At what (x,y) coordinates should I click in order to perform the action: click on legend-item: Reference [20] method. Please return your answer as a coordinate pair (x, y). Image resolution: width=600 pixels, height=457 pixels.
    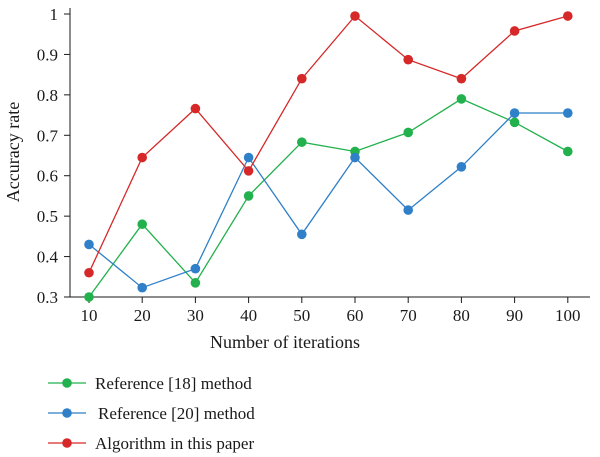
    Looking at the image, I should click on (151, 413).